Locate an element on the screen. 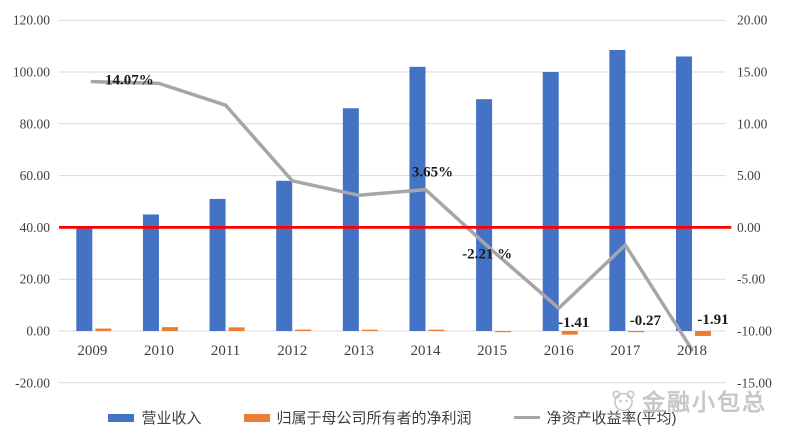 This screenshot has width=785, height=435. left-axis-tick: -20.00 is located at coordinates (32, 382).